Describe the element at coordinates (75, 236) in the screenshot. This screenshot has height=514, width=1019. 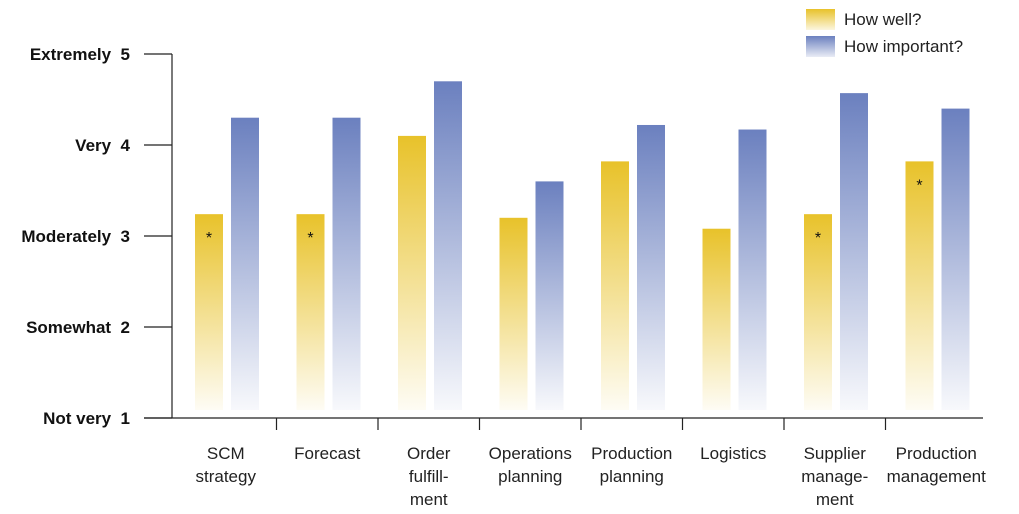
I see `y-tick-label: Moderately 3` at that location.